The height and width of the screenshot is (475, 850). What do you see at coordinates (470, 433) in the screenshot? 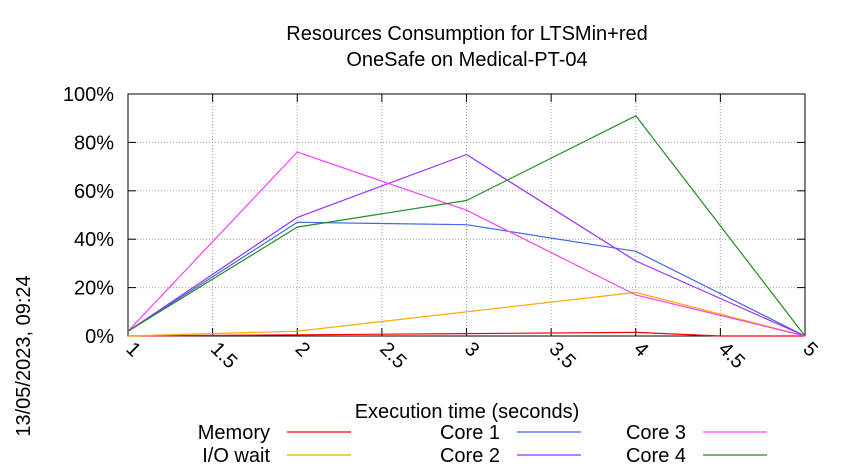
I see `legend-label-core-1: Core 1` at bounding box center [470, 433].